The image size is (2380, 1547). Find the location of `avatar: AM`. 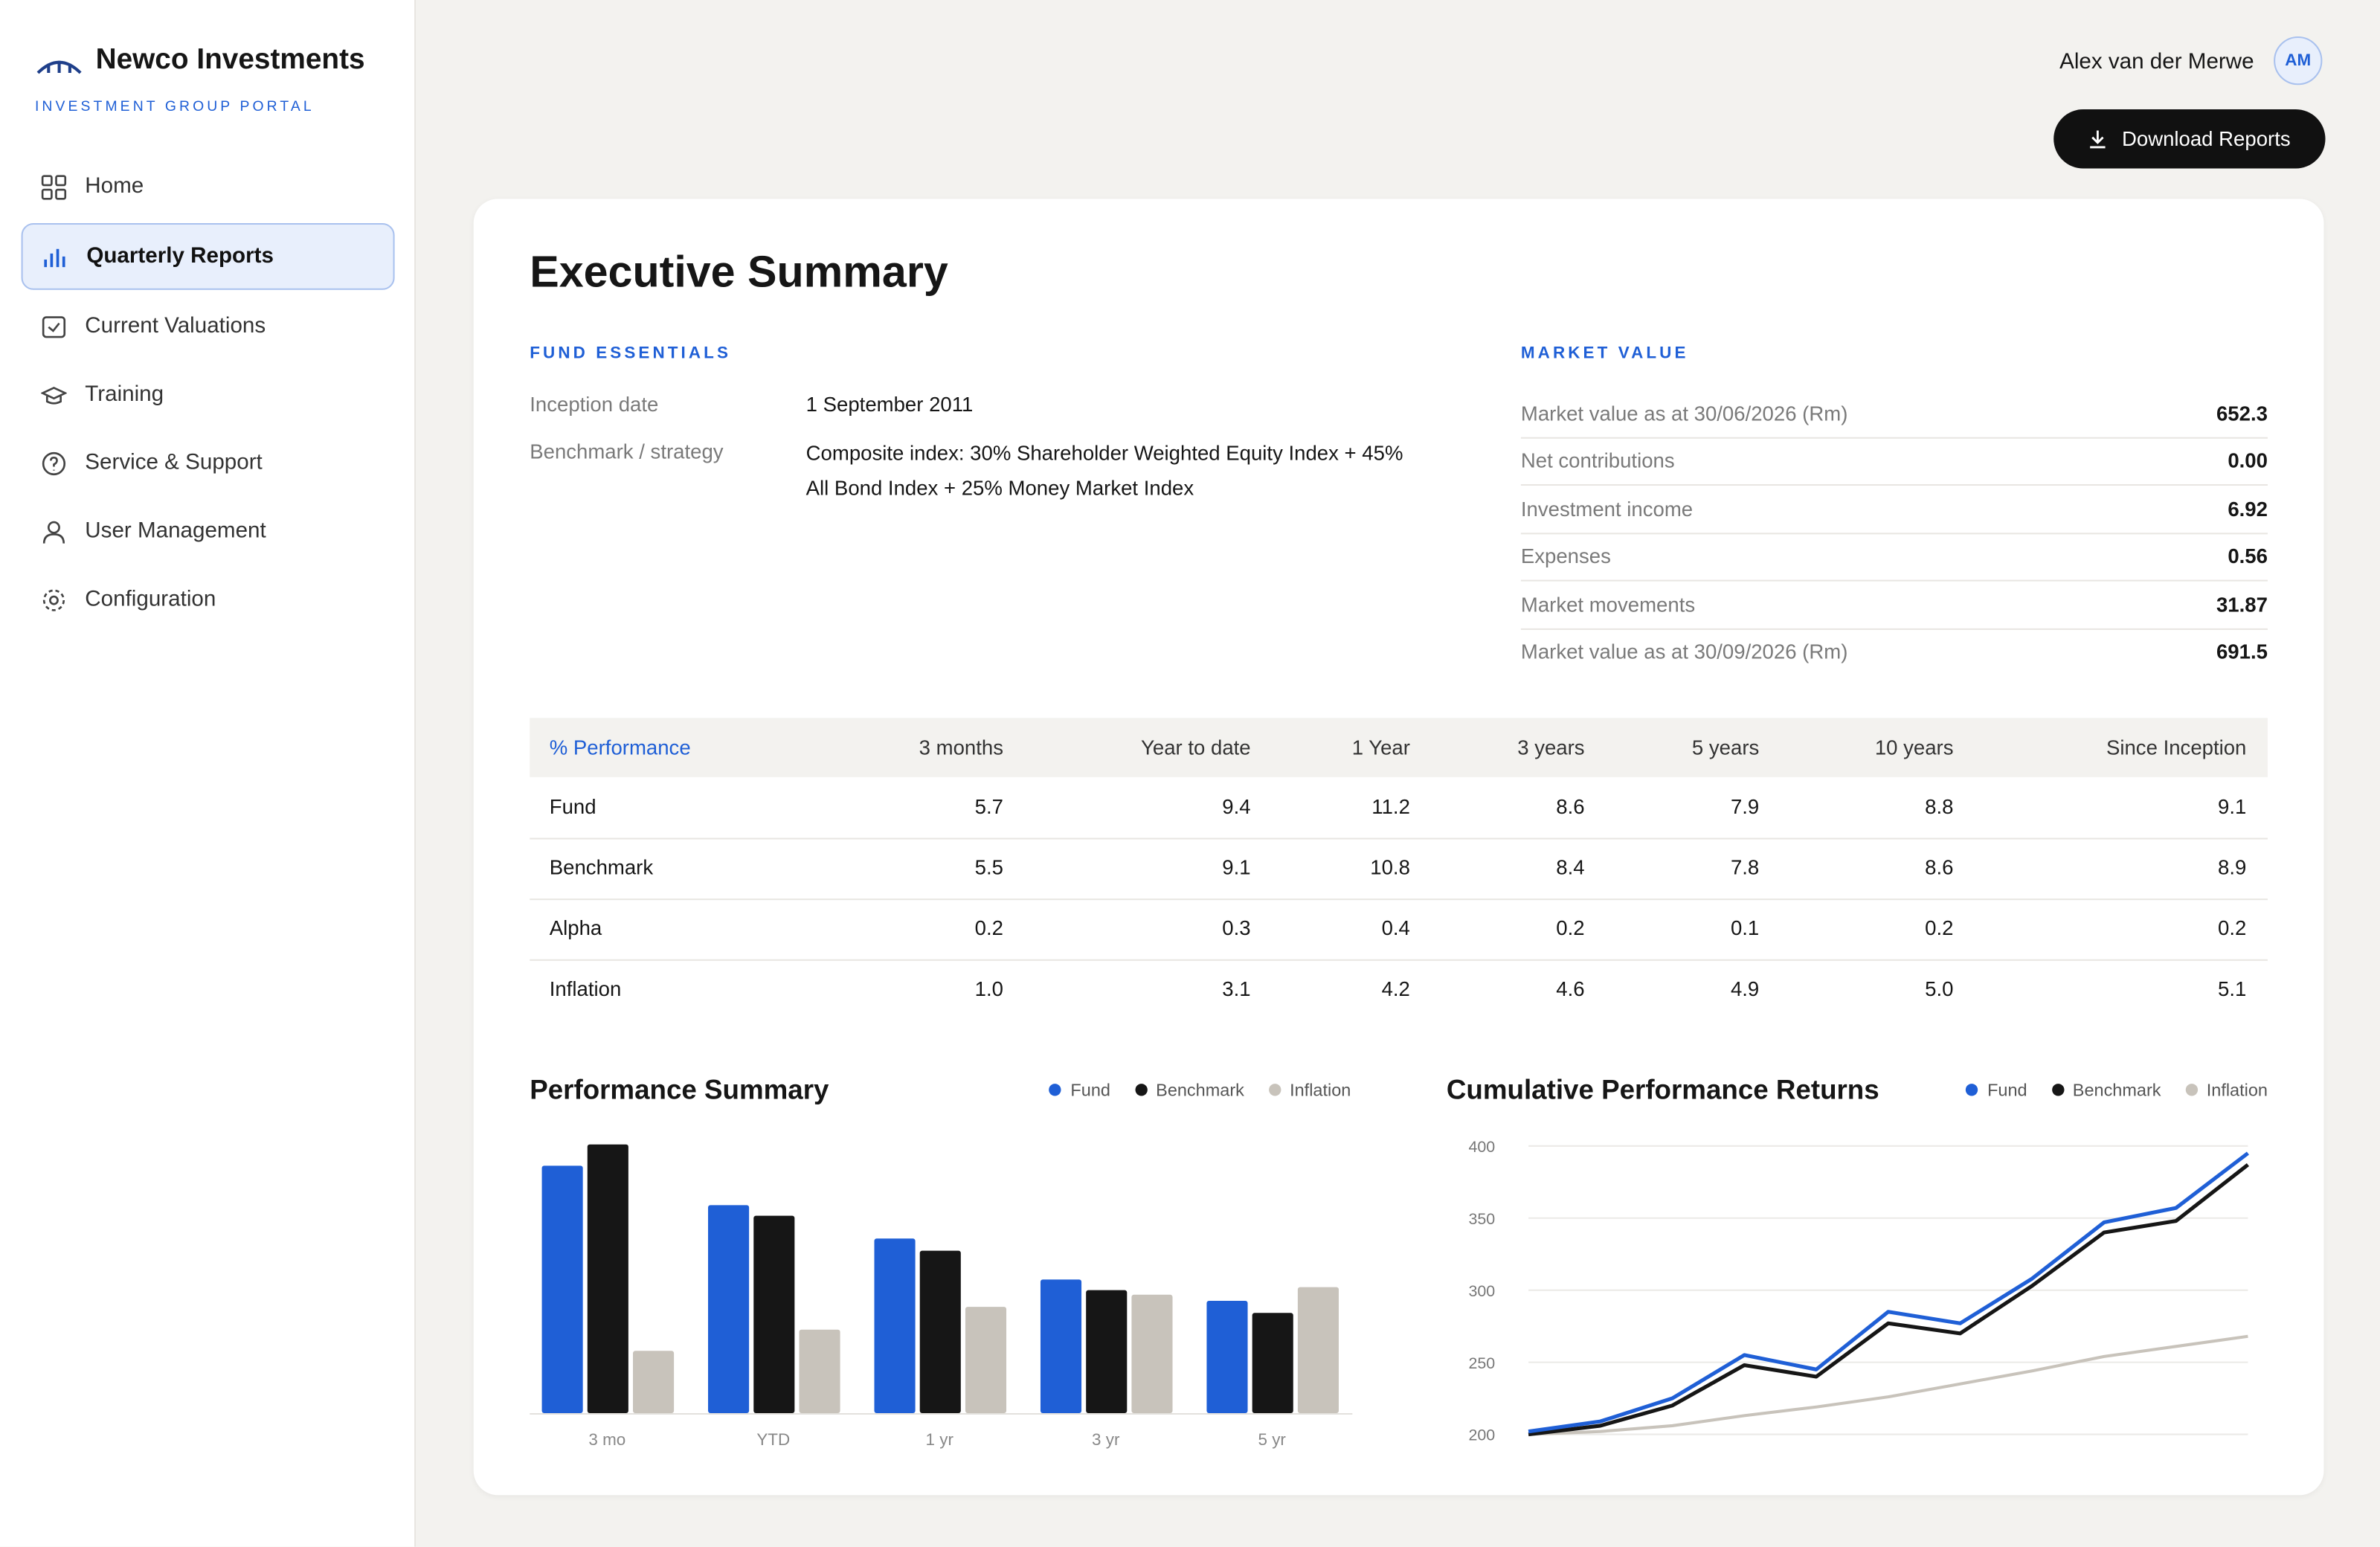

avatar: AM is located at coordinates (2299, 61).